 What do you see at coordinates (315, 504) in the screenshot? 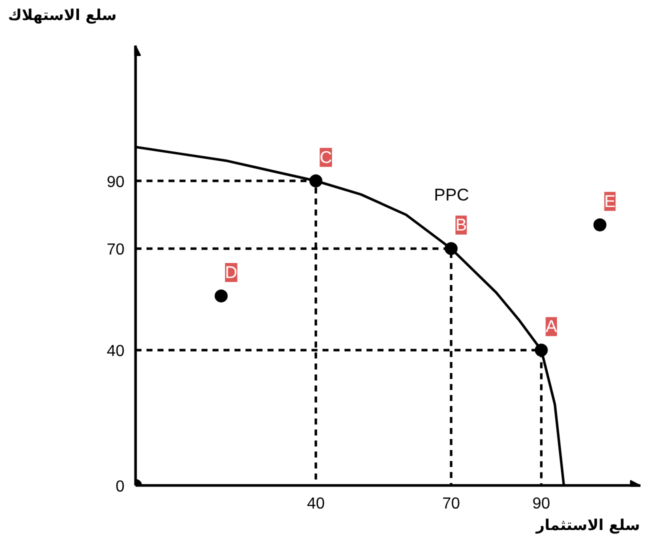
I see `x-tick-label: 40` at bounding box center [315, 504].